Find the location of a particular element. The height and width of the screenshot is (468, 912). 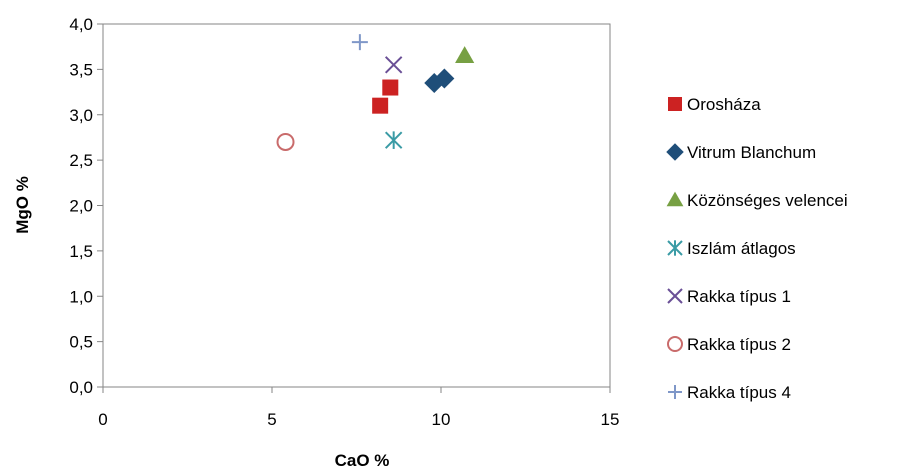

y-tick-label: 1,0 is located at coordinates (81, 296).